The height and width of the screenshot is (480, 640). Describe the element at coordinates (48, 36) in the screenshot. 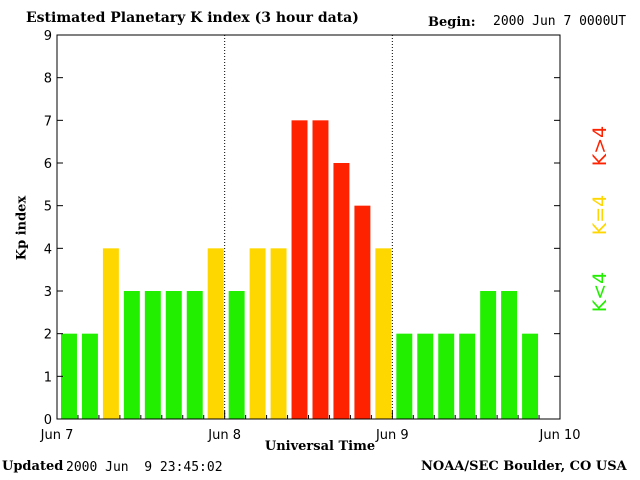

I see `y-tick-label: 9` at that location.